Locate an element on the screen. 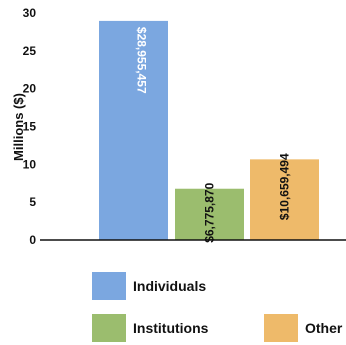 The image size is (346, 345). y-tick-label: 20 is located at coordinates (30, 89).